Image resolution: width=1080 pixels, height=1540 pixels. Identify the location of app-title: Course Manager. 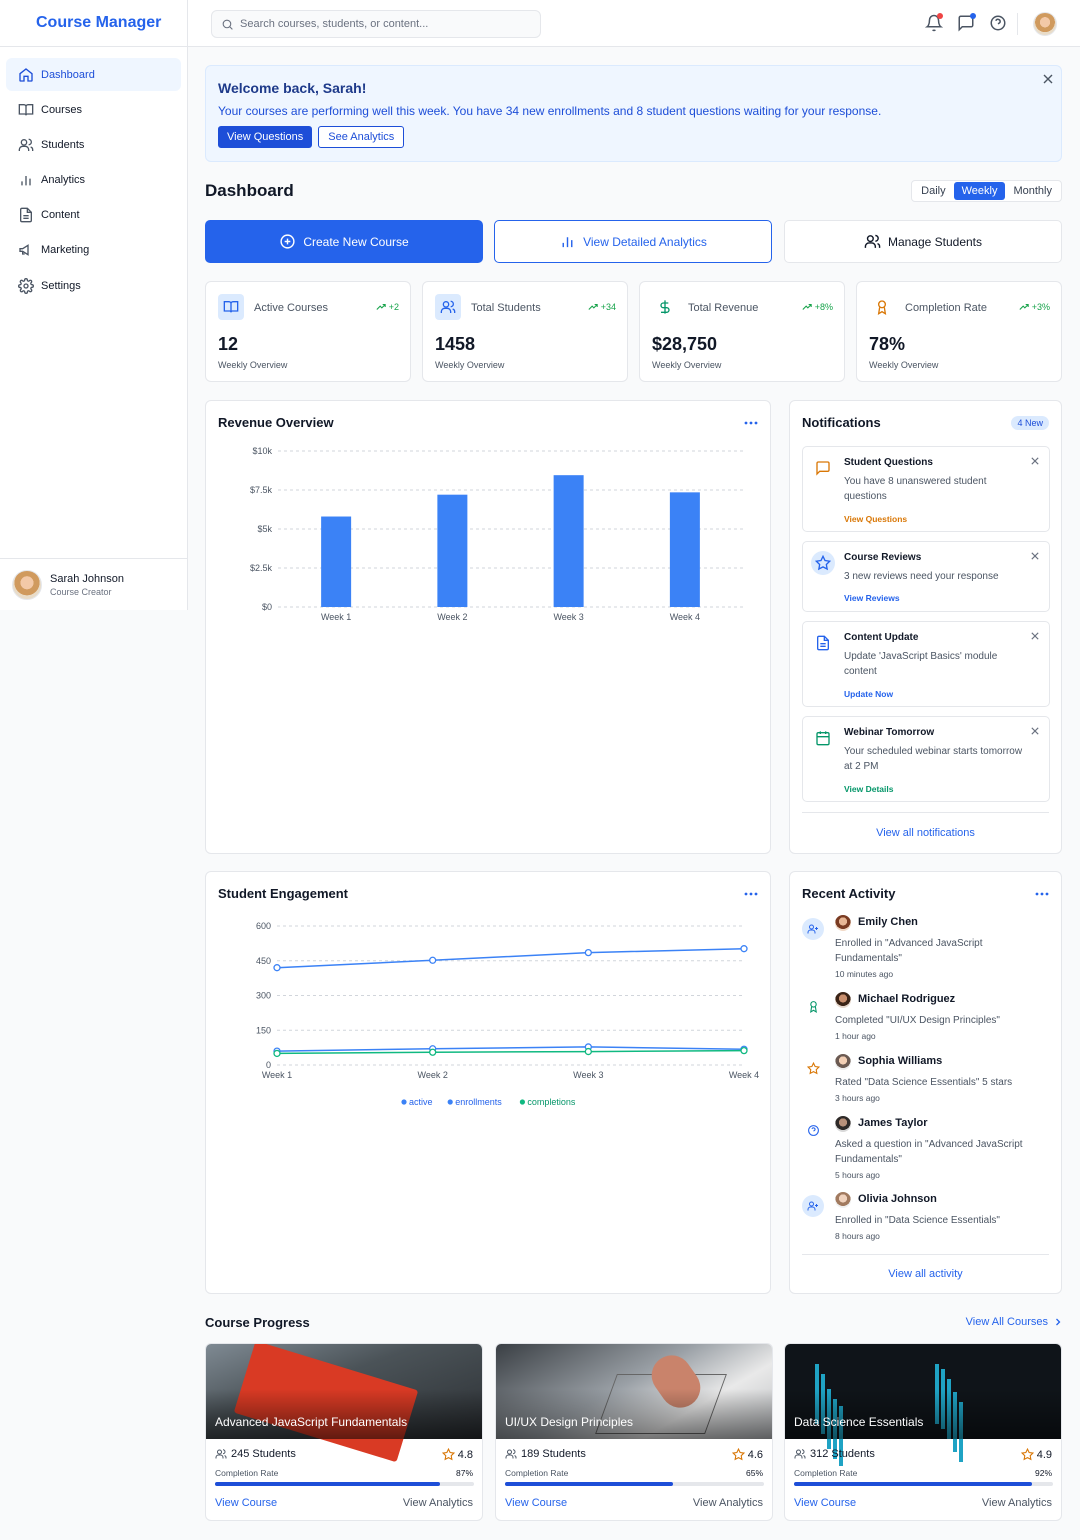
(93, 23).